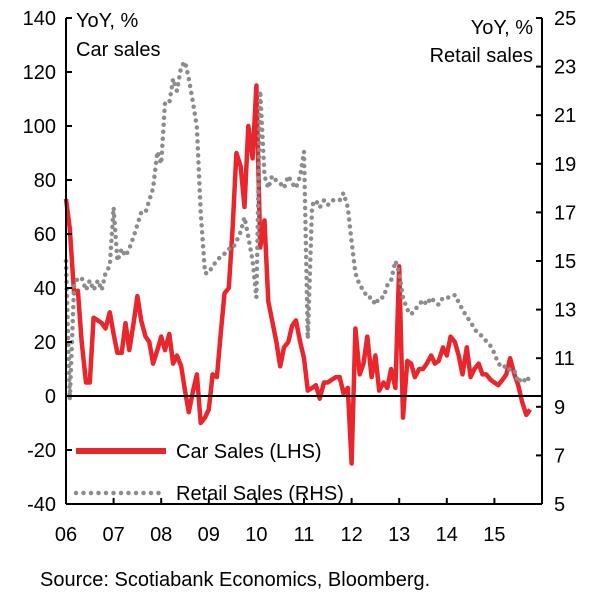  I want to click on left-tick-label: 80, so click(45, 181).